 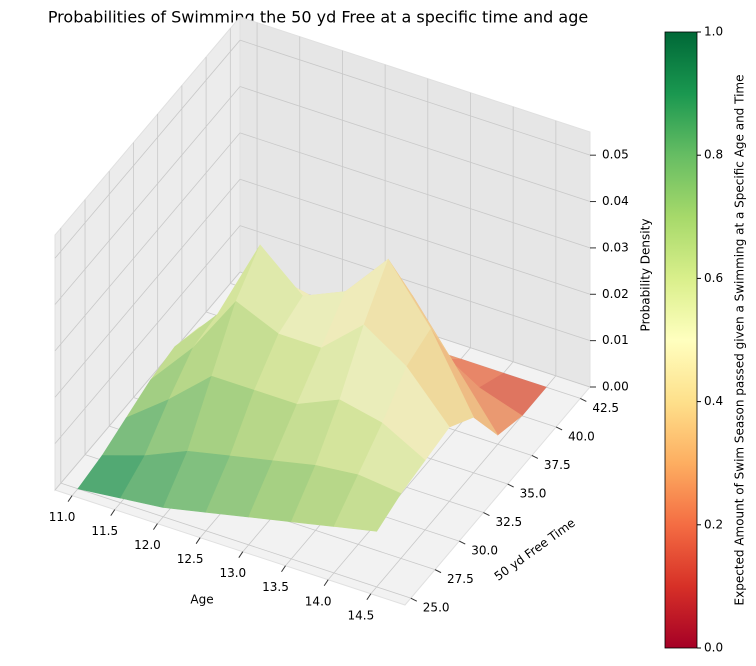 I want to click on z-tick-label: 0.00, so click(x=615, y=387).